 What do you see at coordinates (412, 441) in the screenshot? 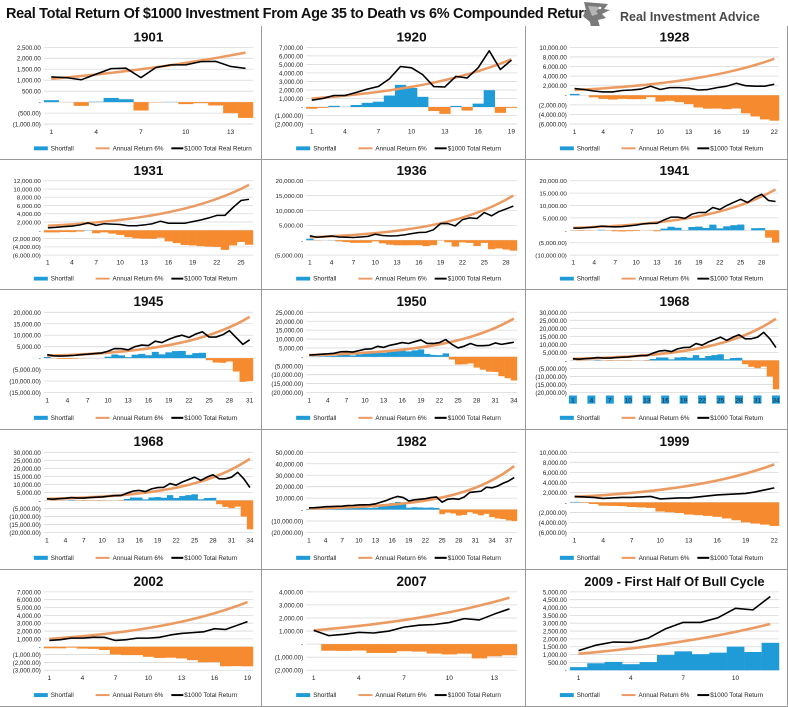
I see `chart-title: 1982` at bounding box center [412, 441].